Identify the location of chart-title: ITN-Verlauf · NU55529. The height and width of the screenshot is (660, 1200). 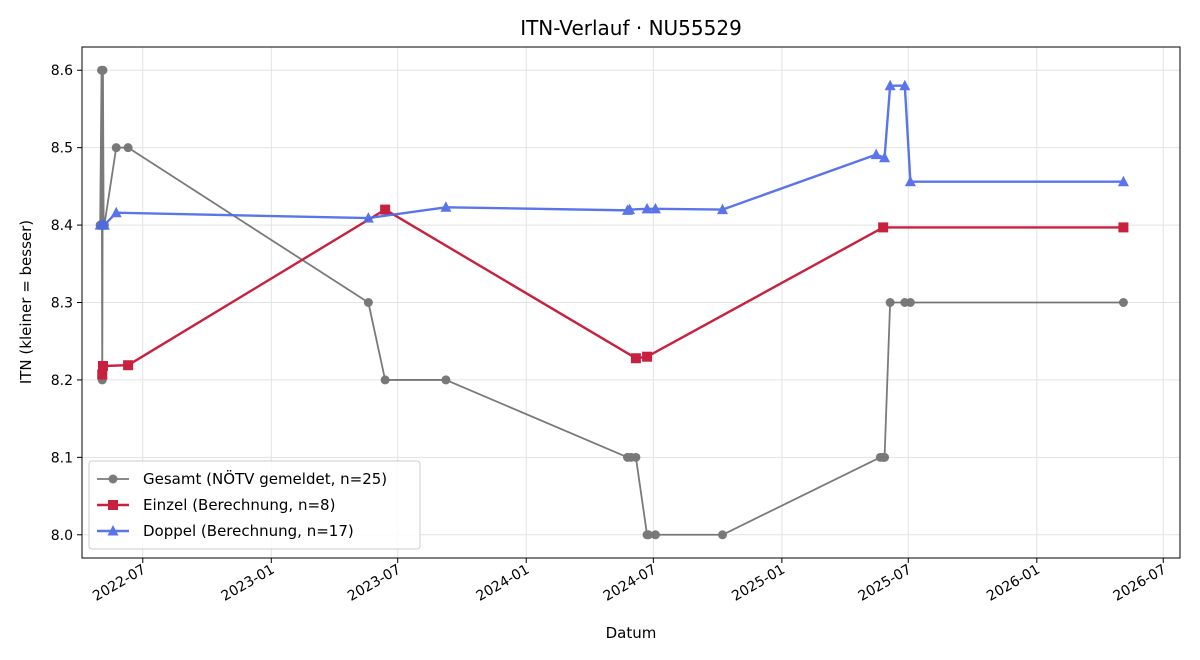
(631, 28).